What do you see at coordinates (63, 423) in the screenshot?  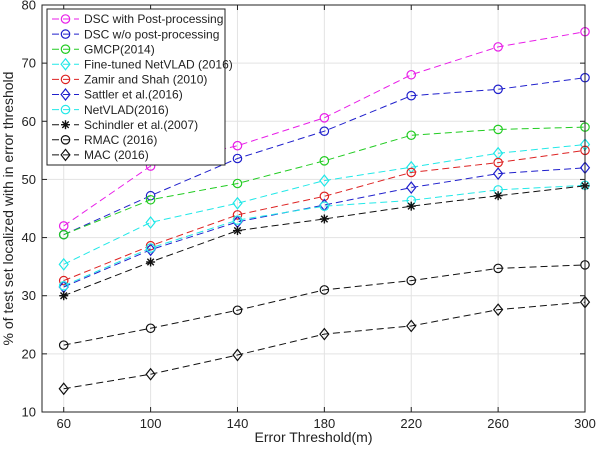 I see `x-tick-label: 60` at bounding box center [63, 423].